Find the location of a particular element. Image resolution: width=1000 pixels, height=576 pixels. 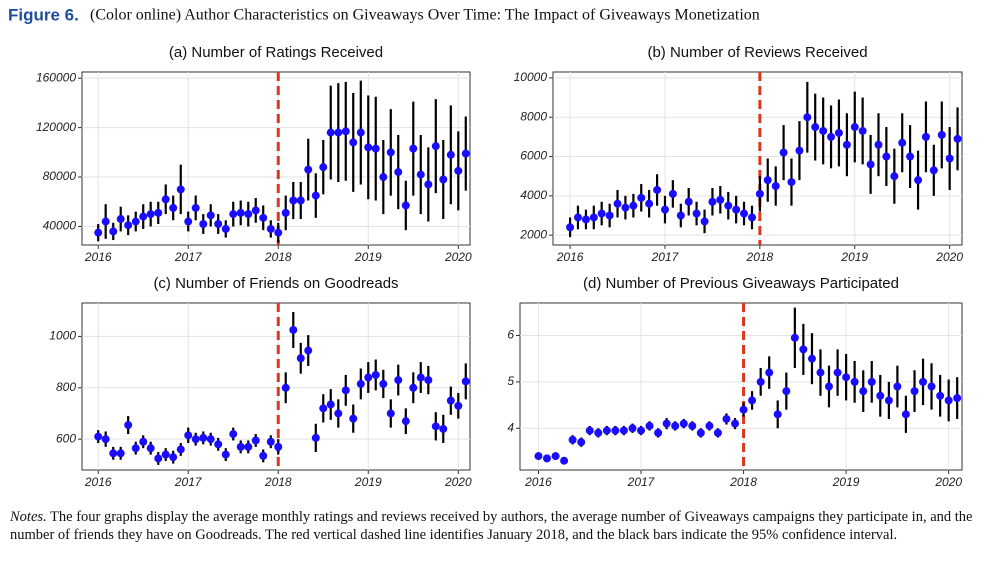

plot-area is located at coordinates (757, 158).